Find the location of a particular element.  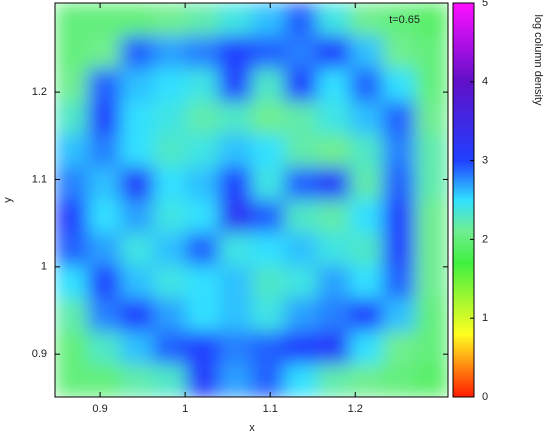

x-tick-label: 0.9 is located at coordinates (99, 409).